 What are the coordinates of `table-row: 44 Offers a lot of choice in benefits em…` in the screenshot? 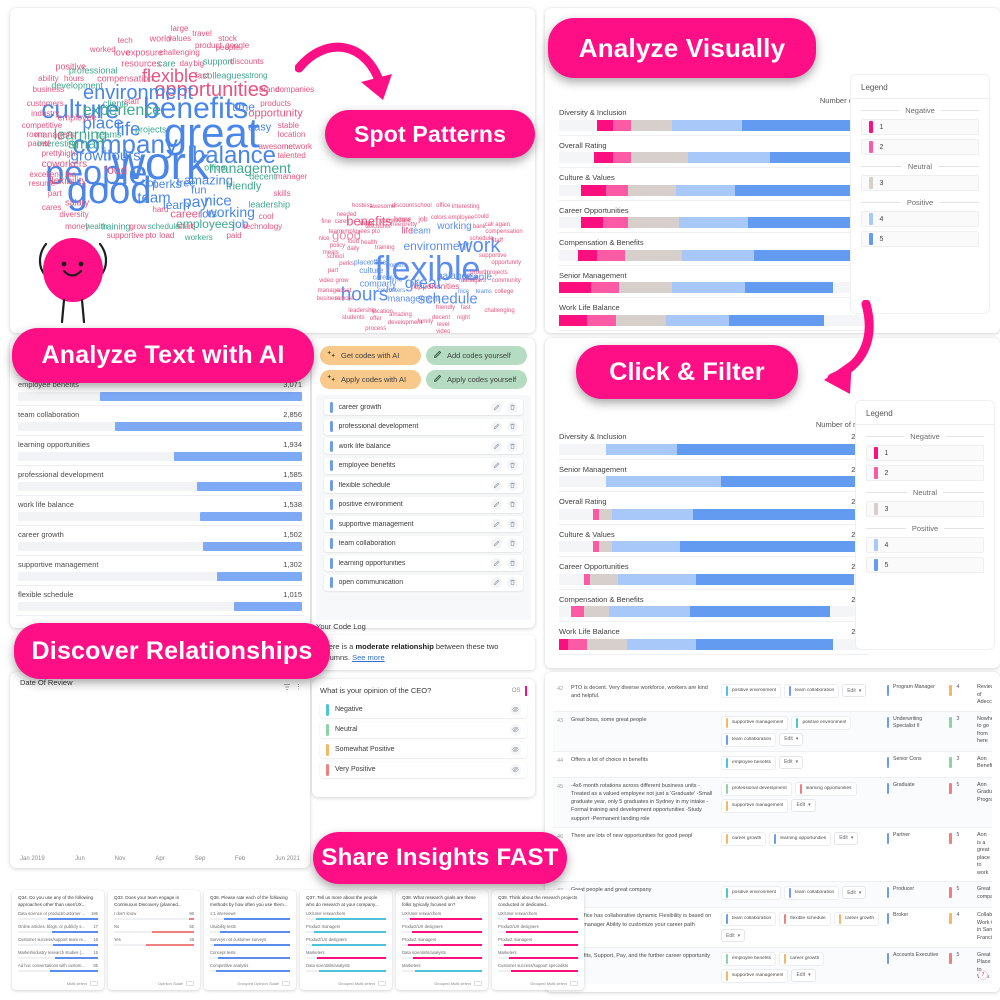 It's located at (772, 765).